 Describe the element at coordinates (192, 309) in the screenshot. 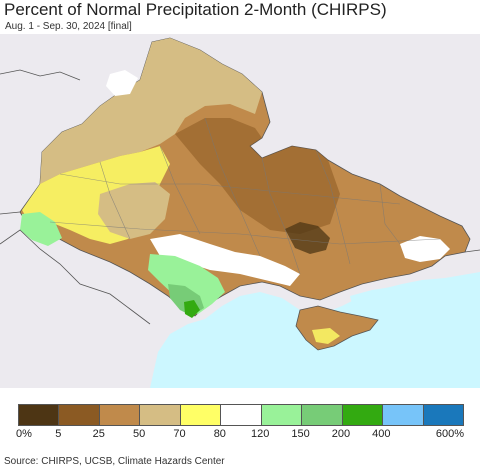

I see `wet-zone-peak` at that location.